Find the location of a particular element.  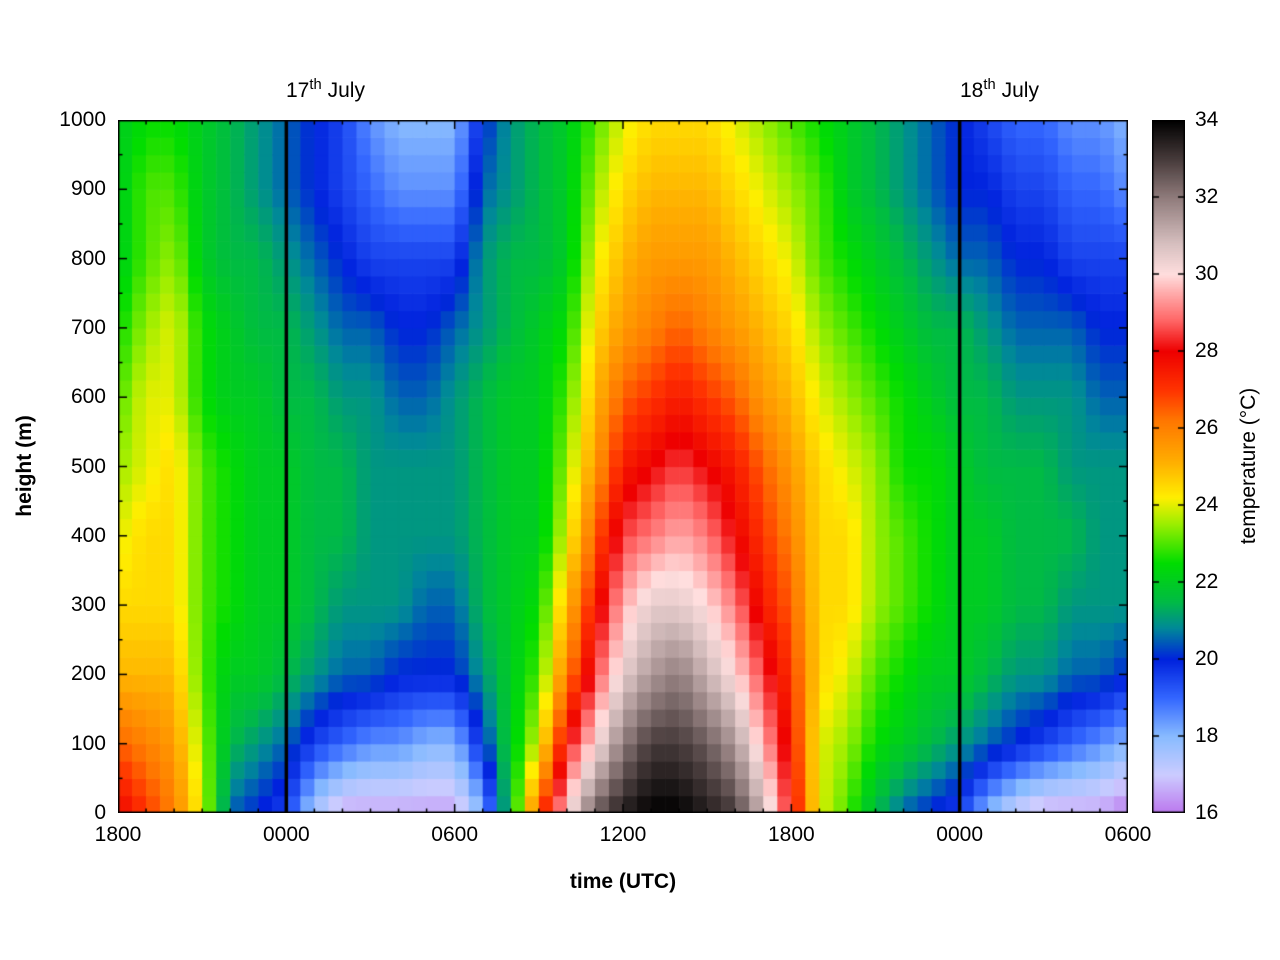

y-tick-label: 300 is located at coordinates (88, 605).